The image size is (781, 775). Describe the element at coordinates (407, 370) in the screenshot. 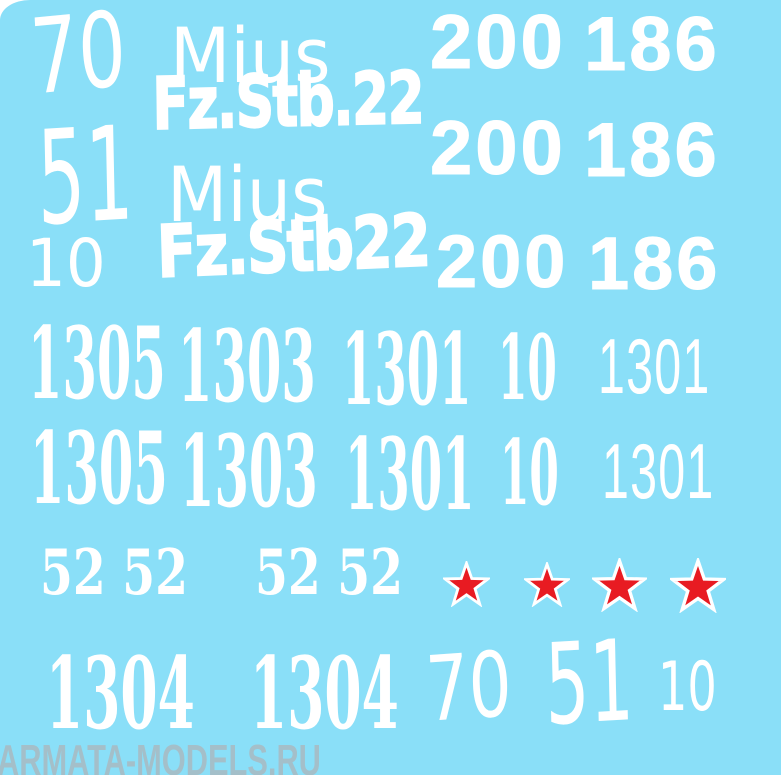

I see `decal-number-1301-1: 1301` at that location.